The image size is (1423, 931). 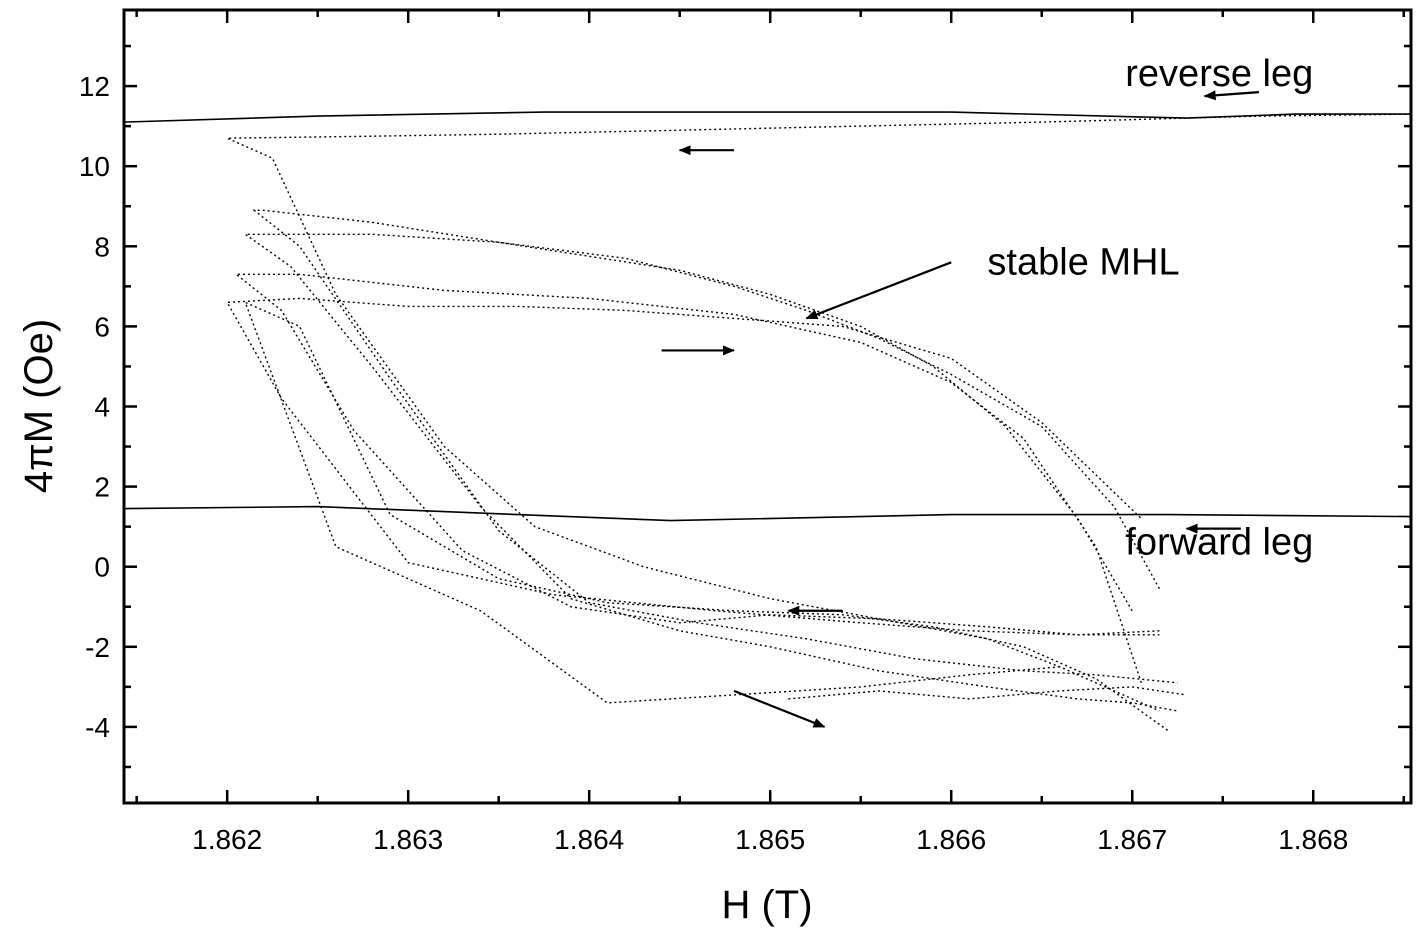 I want to click on y-tick-label: 0, so click(x=102, y=567).